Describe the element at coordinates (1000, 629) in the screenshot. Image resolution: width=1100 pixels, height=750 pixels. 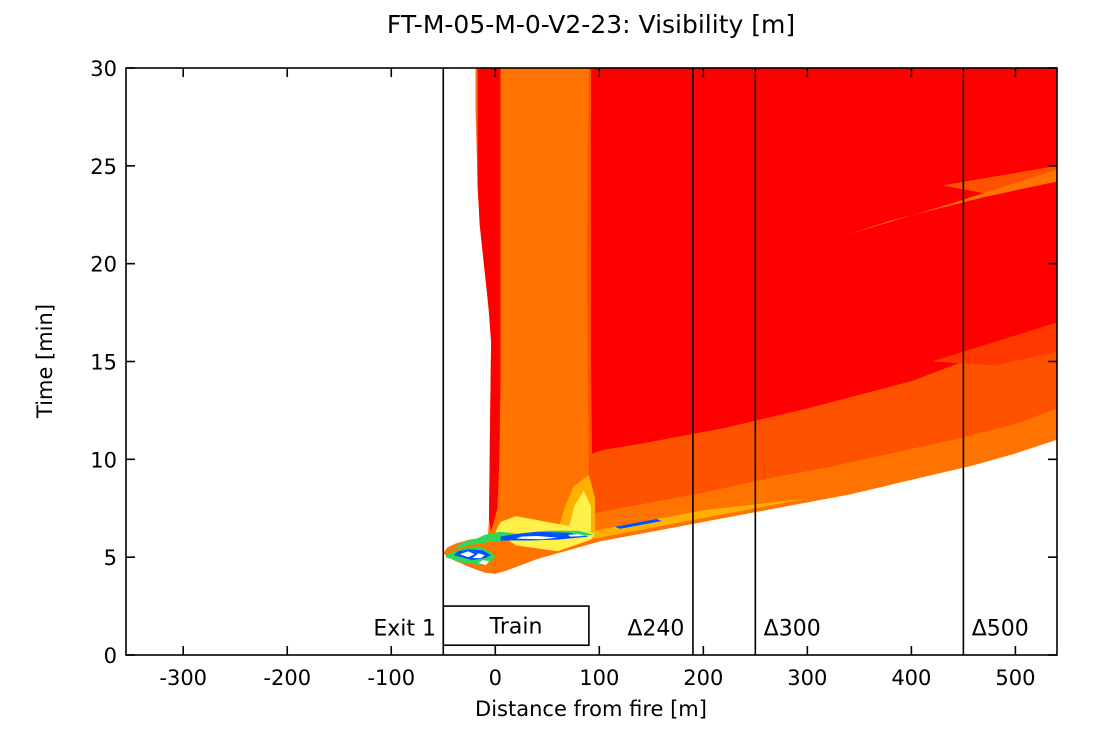
I see `annotation-label: Δ500` at that location.